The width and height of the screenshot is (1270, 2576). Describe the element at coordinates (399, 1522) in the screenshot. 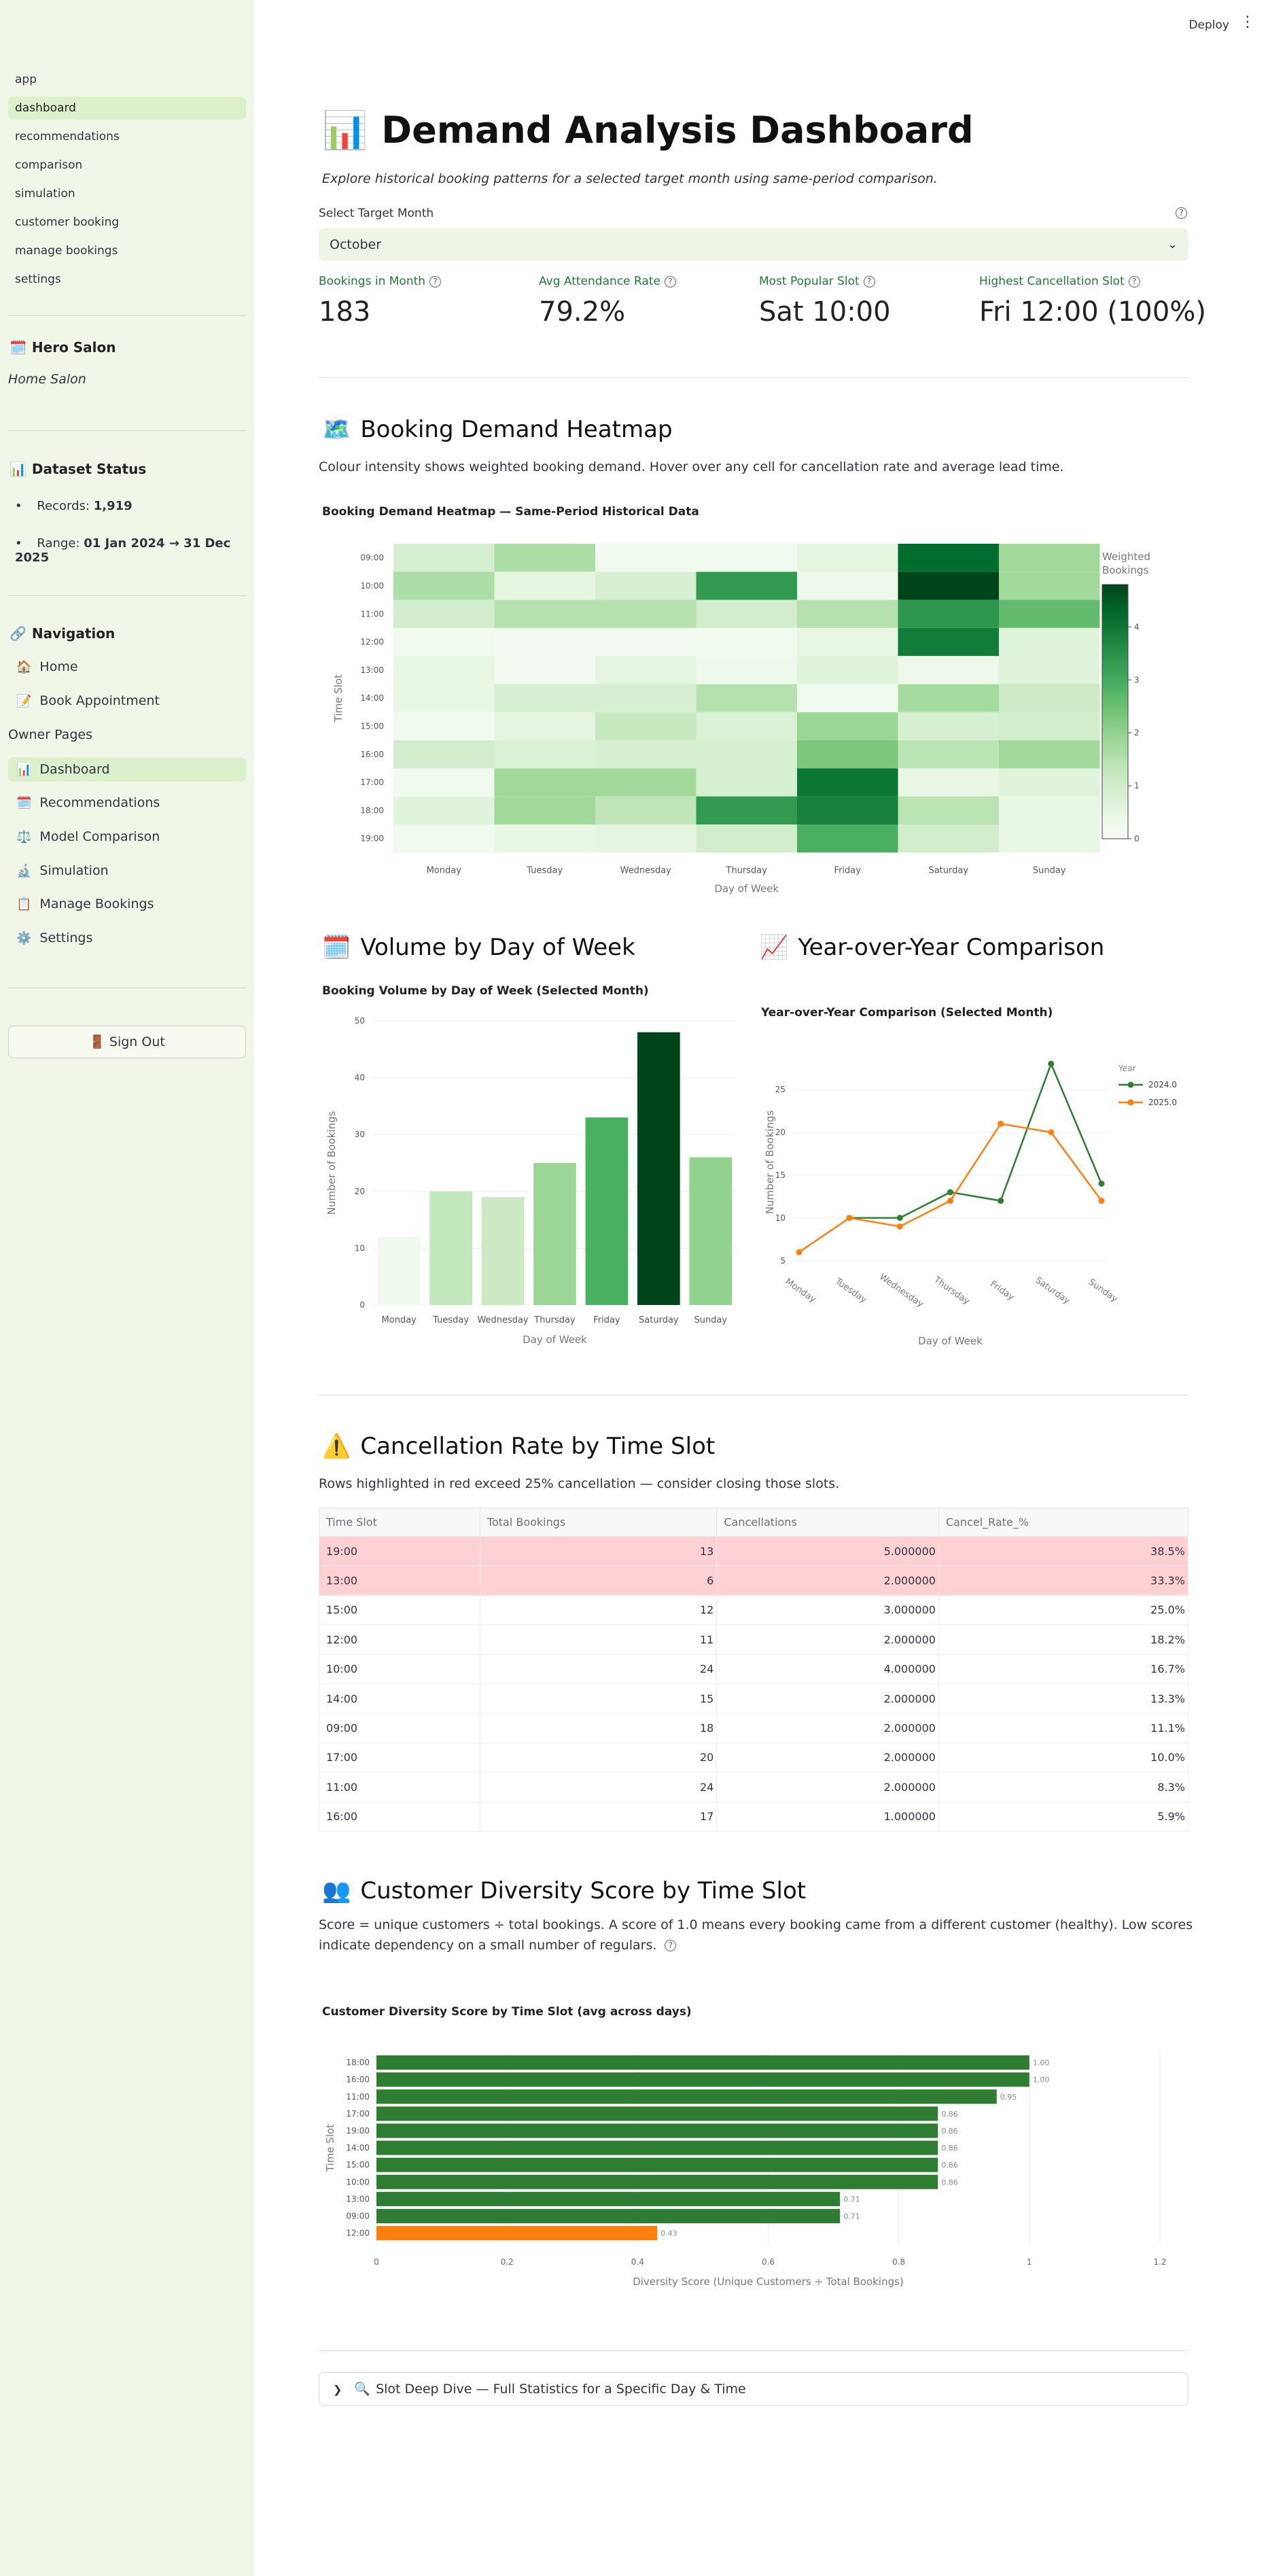

I see `column-header: Time Slot` at that location.